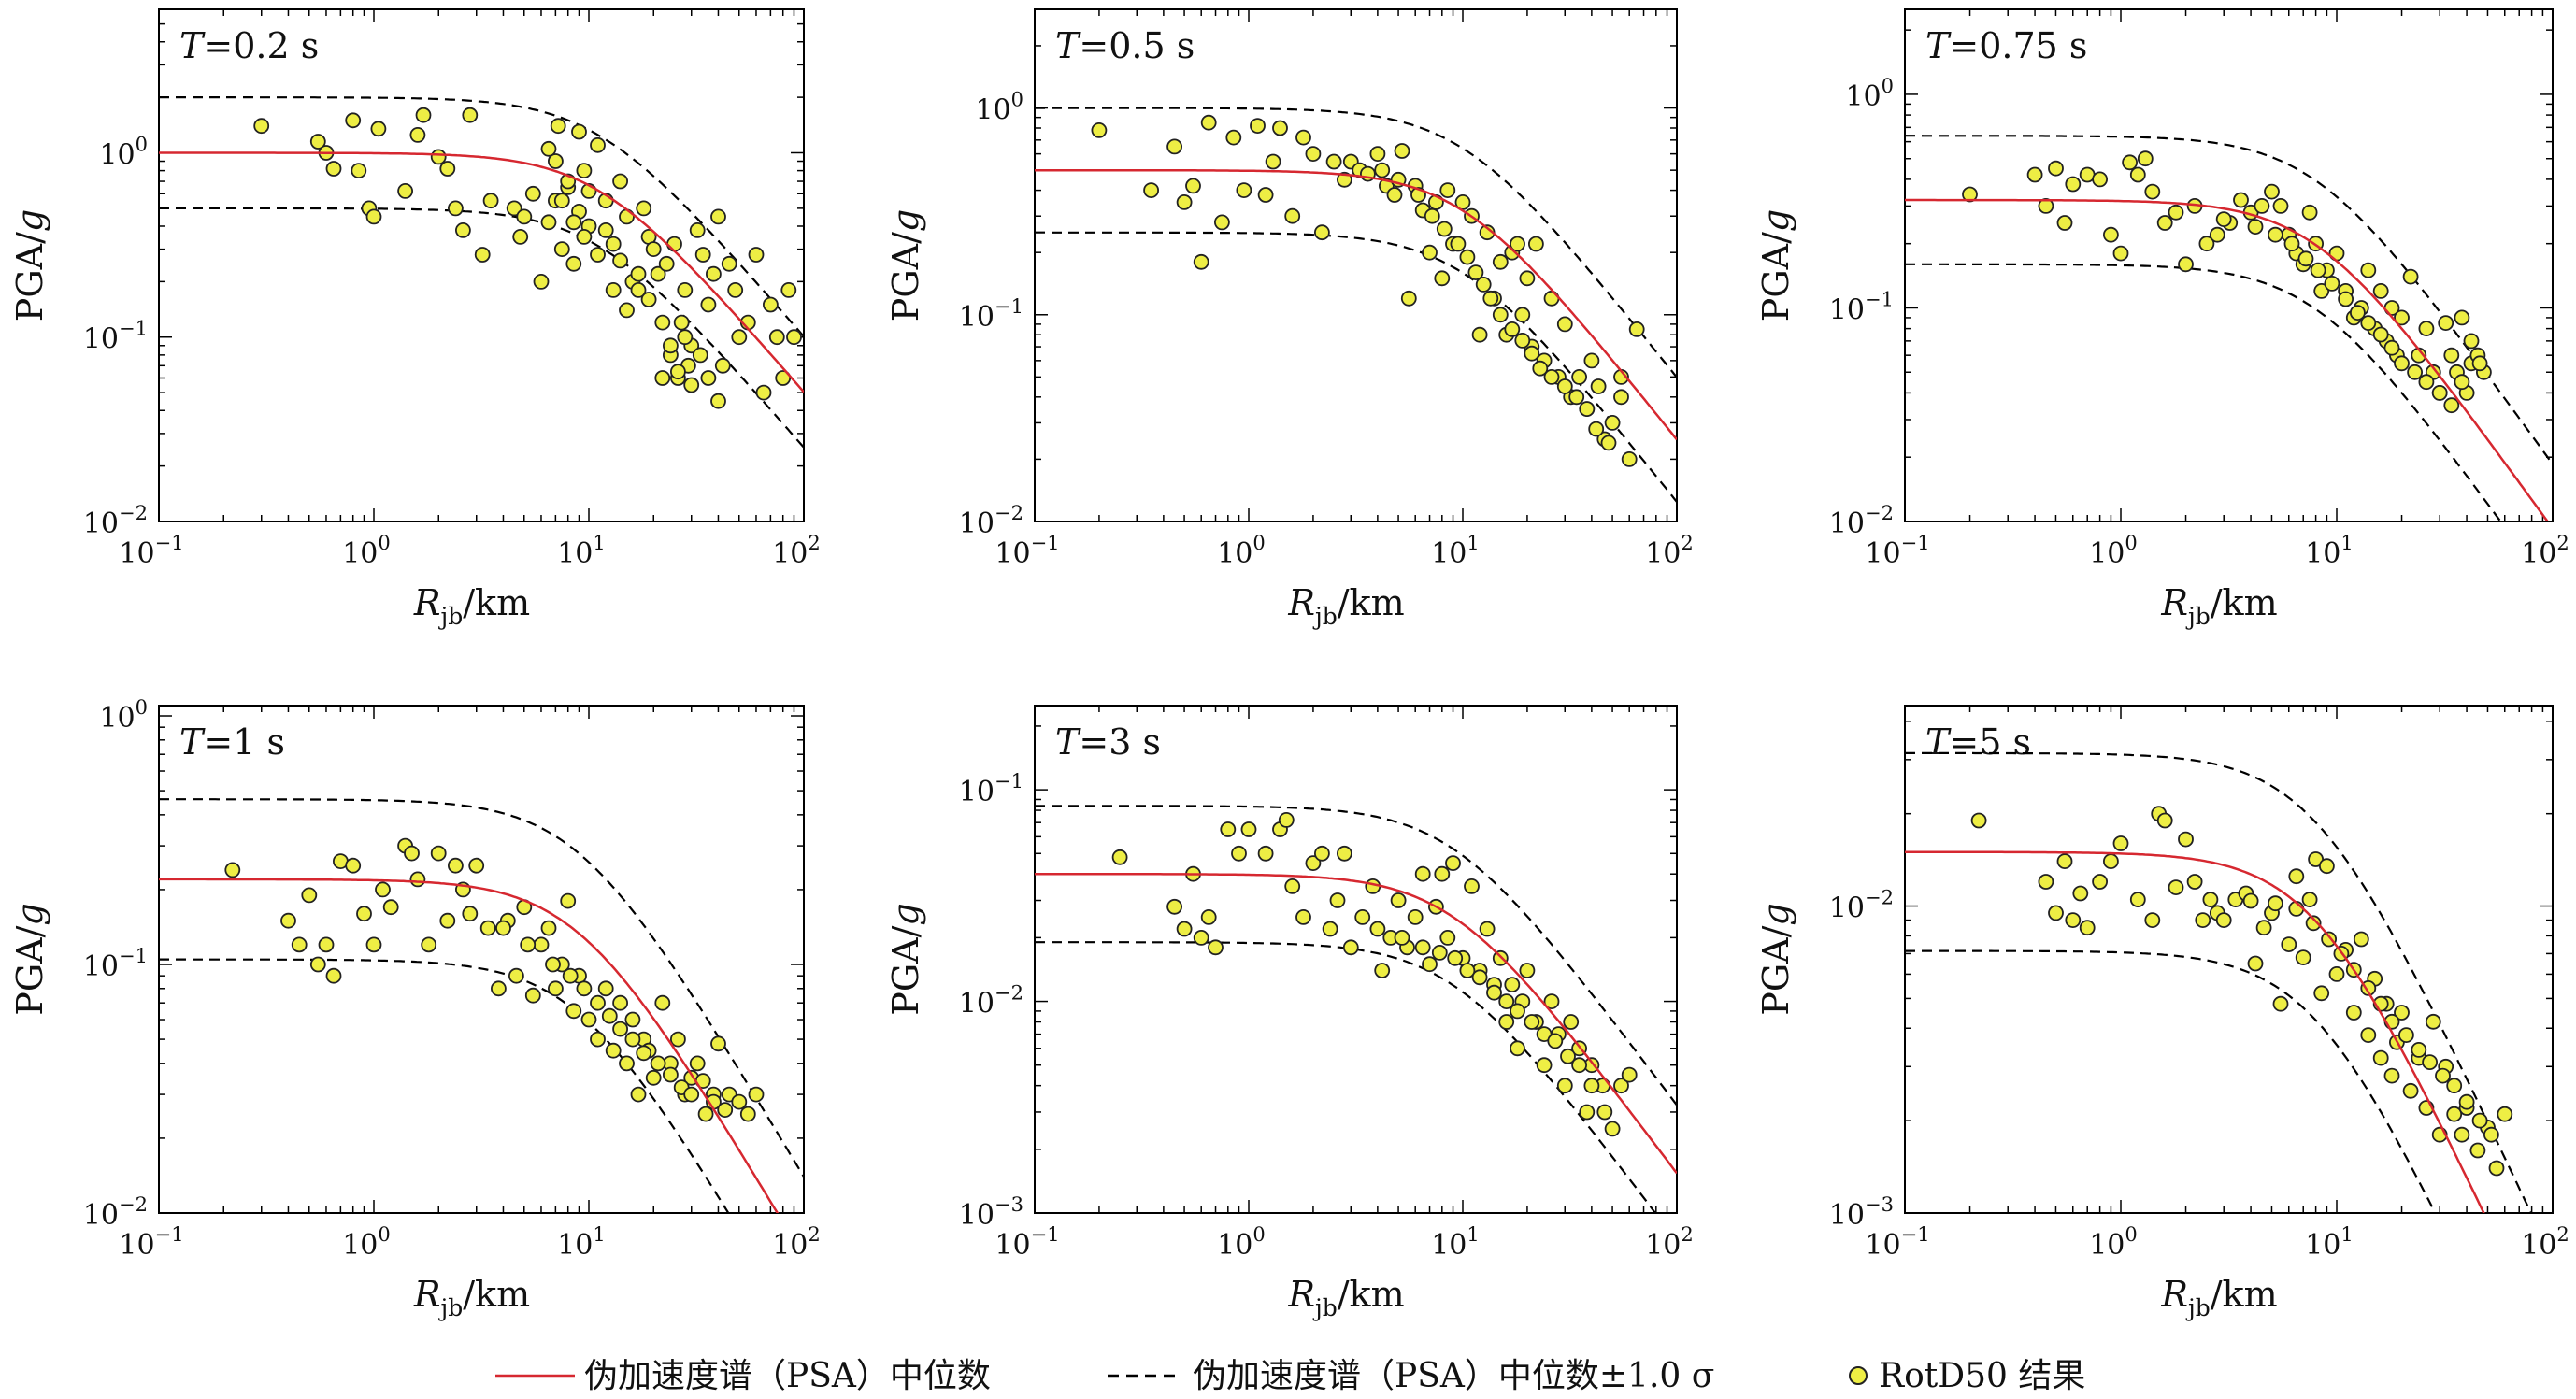 This screenshot has width=2576, height=1399. Describe the element at coordinates (2006, 45) in the screenshot. I see `panel-title: T=0.75 s` at that location.